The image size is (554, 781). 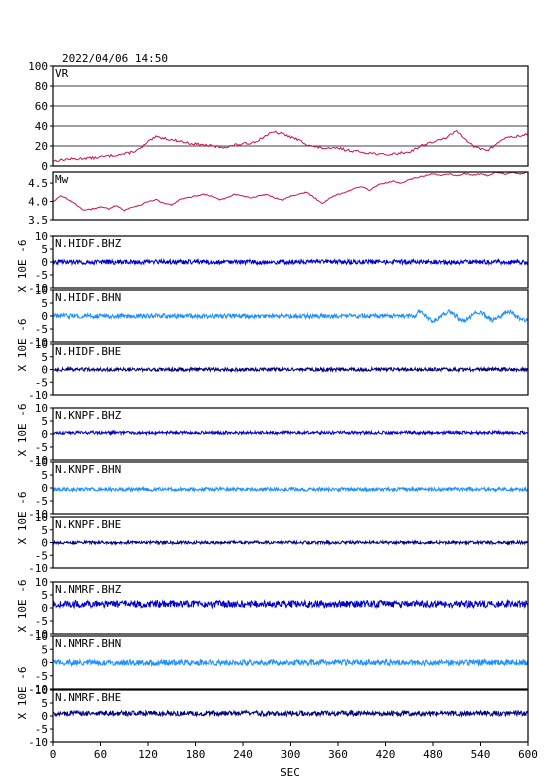 I want to click on panel-vr: 0 20 40 60 80 100 VR, so click(x=278, y=116).